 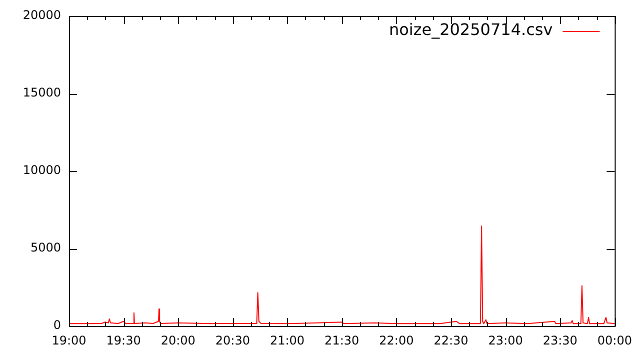 I want to click on x-tick-label: 21:30, so click(x=342, y=340).